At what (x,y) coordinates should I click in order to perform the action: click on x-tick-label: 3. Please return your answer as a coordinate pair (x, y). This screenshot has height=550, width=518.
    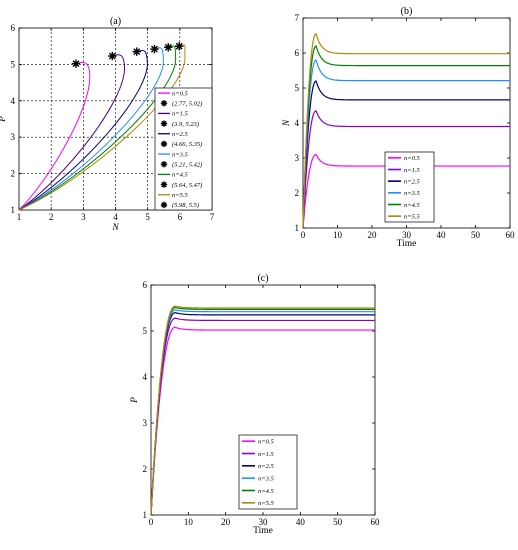
    Looking at the image, I should click on (83, 217).